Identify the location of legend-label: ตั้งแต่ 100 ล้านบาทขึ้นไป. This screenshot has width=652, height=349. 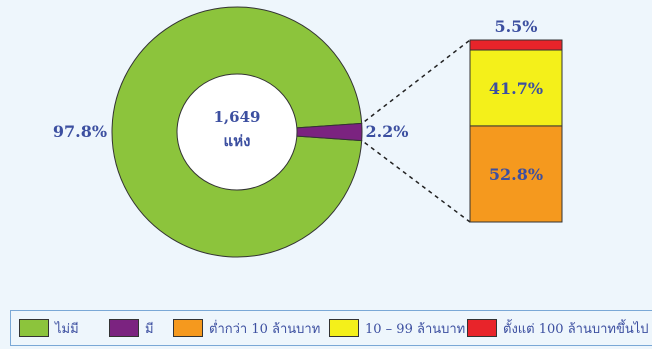
(576, 329).